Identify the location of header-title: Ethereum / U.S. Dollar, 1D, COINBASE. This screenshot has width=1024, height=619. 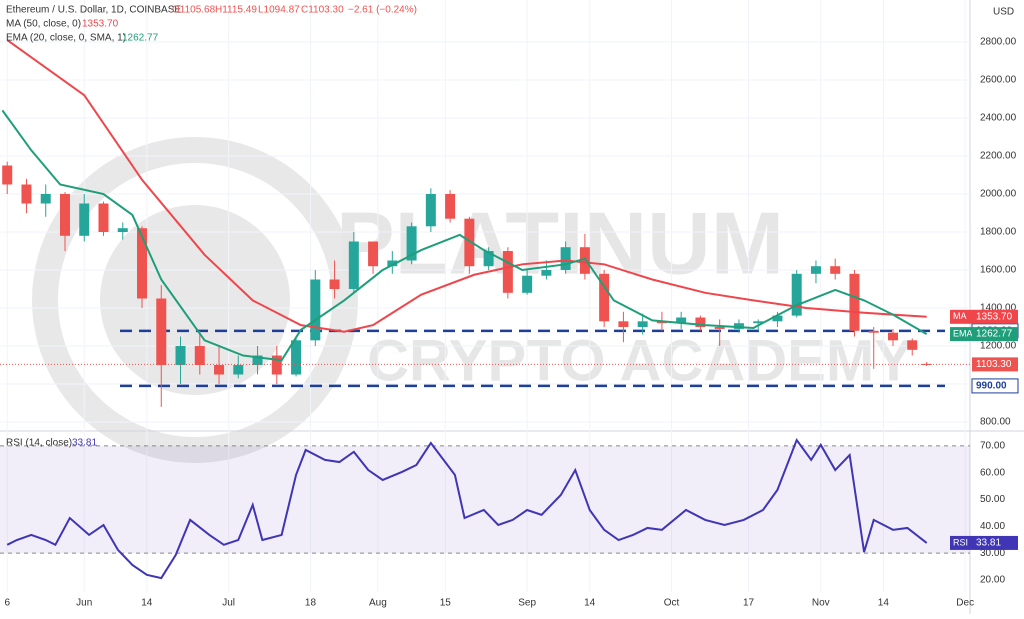
(93, 10).